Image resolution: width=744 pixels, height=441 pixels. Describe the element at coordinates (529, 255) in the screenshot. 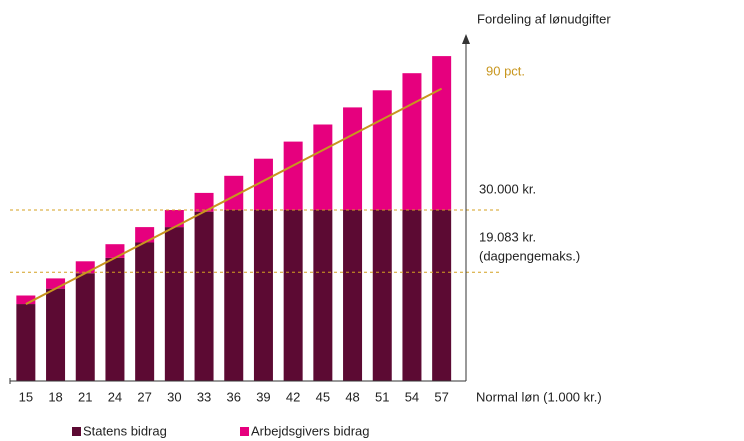

I see `reference-sublabel: (dagpengemaks.)` at that location.